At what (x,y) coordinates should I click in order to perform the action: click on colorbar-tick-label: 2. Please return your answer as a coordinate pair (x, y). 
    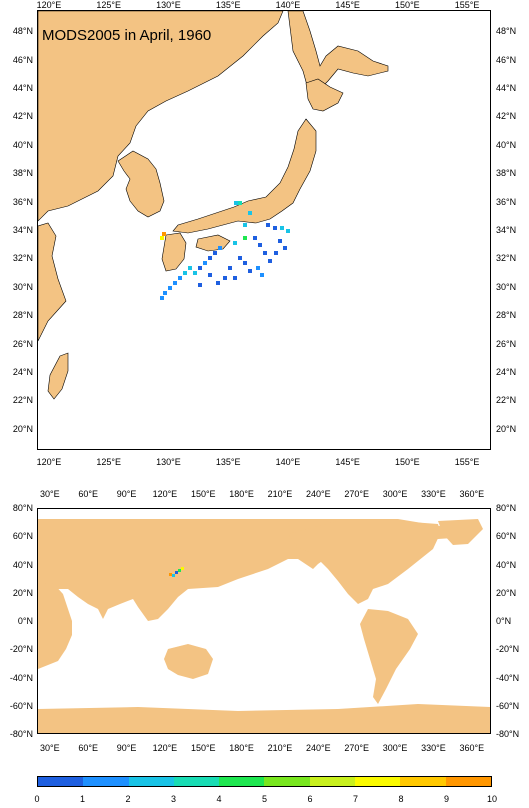
    Looking at the image, I should click on (128, 799).